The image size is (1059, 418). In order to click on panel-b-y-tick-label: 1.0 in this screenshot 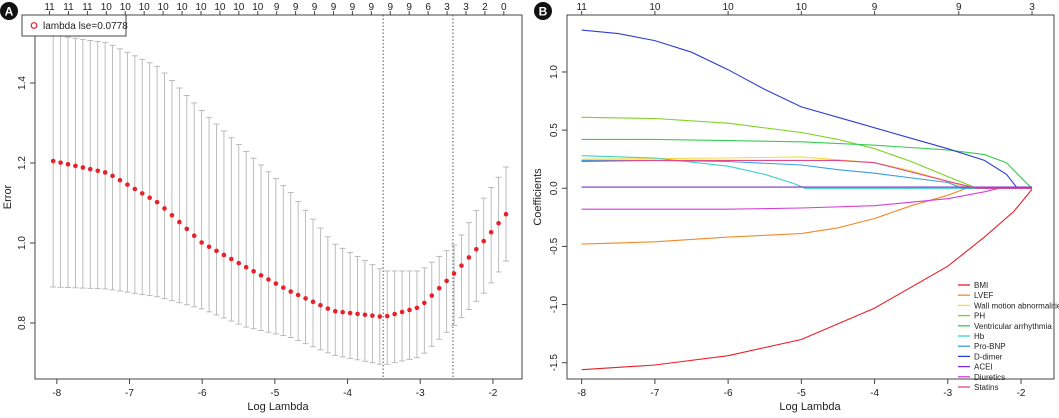, I will do `click(554, 72)`.